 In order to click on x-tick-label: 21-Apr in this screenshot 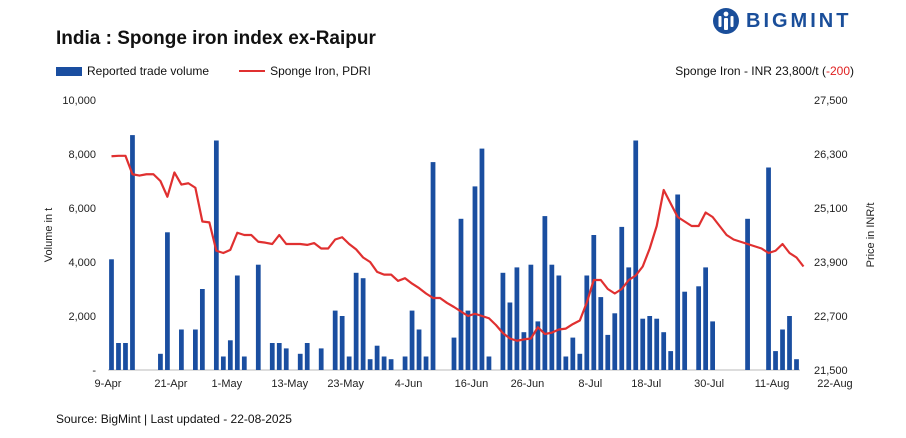, I will do `click(170, 384)`.